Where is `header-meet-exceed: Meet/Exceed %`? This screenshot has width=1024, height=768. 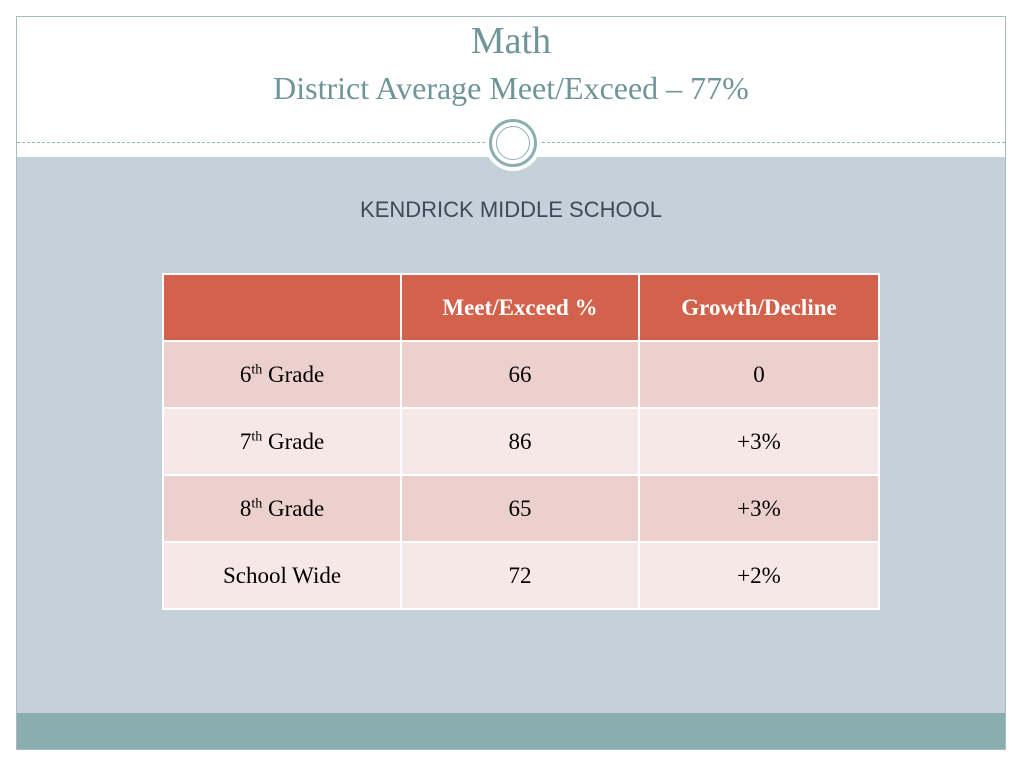 header-meet-exceed: Meet/Exceed % is located at coordinates (520, 307).